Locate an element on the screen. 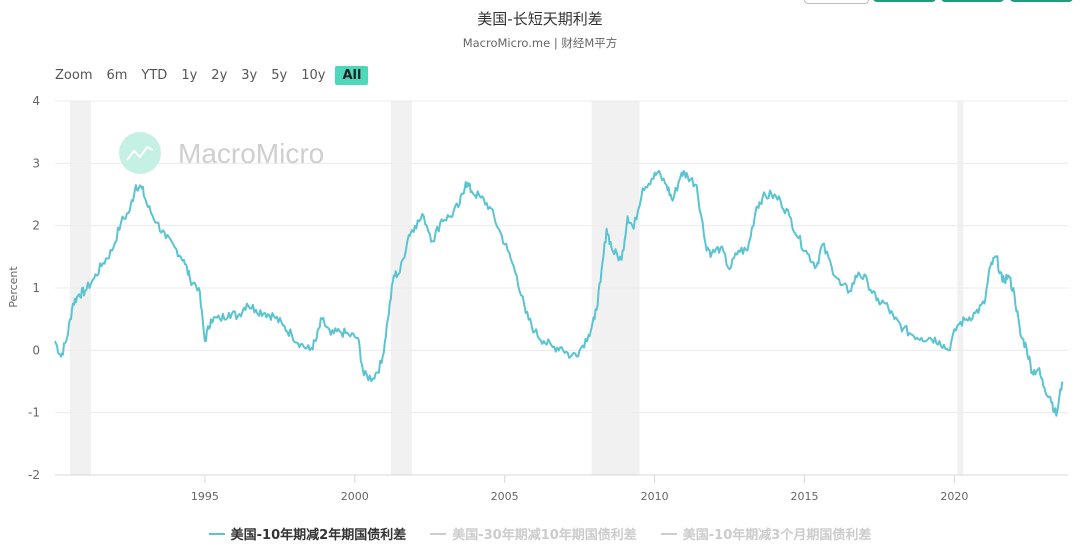 The height and width of the screenshot is (549, 1080). x-tick-label: 1995 is located at coordinates (205, 496).